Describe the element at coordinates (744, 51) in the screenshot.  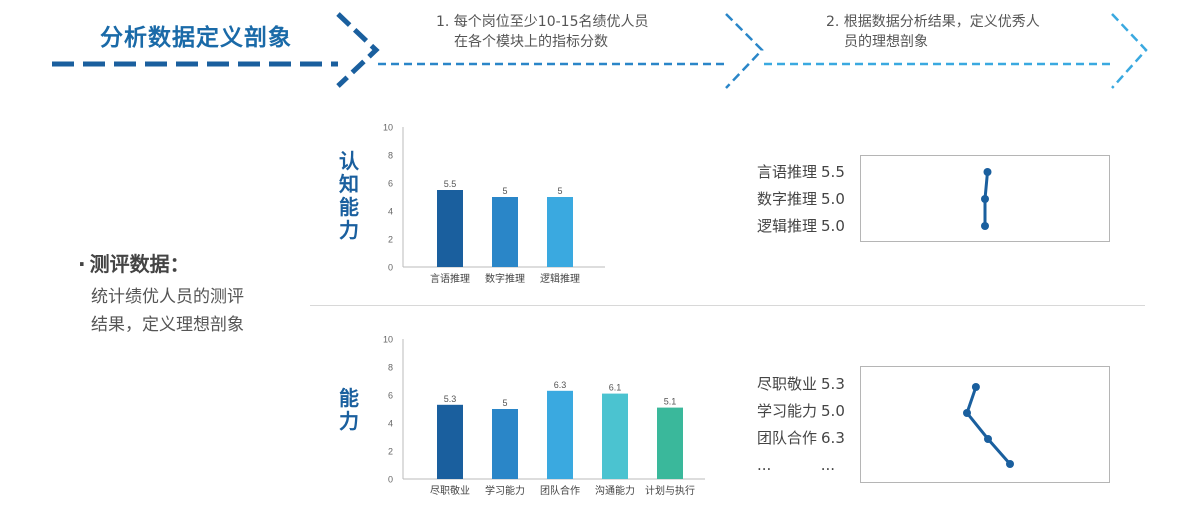
I see `chevron-arrow-2-icon` at that location.